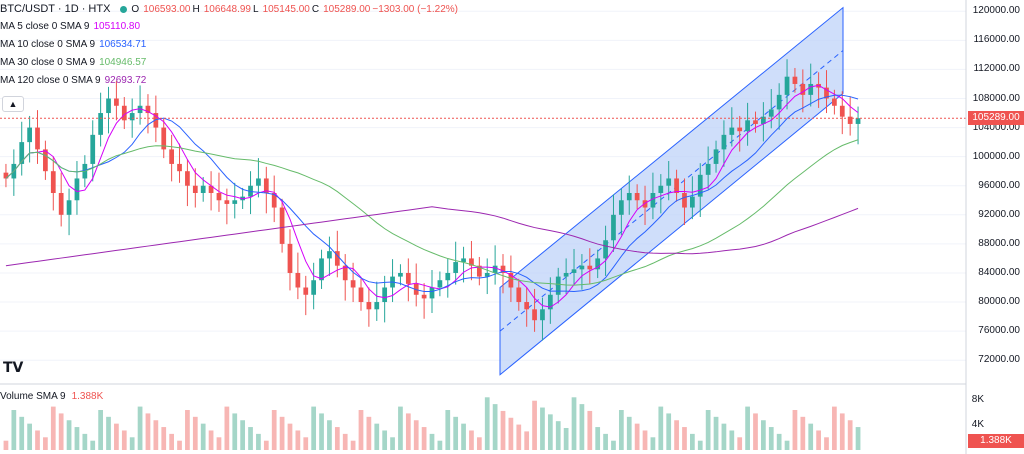 Image resolution: width=1024 pixels, height=454 pixels. What do you see at coordinates (196, 9) in the screenshot?
I see `high-key: H` at bounding box center [196, 9].